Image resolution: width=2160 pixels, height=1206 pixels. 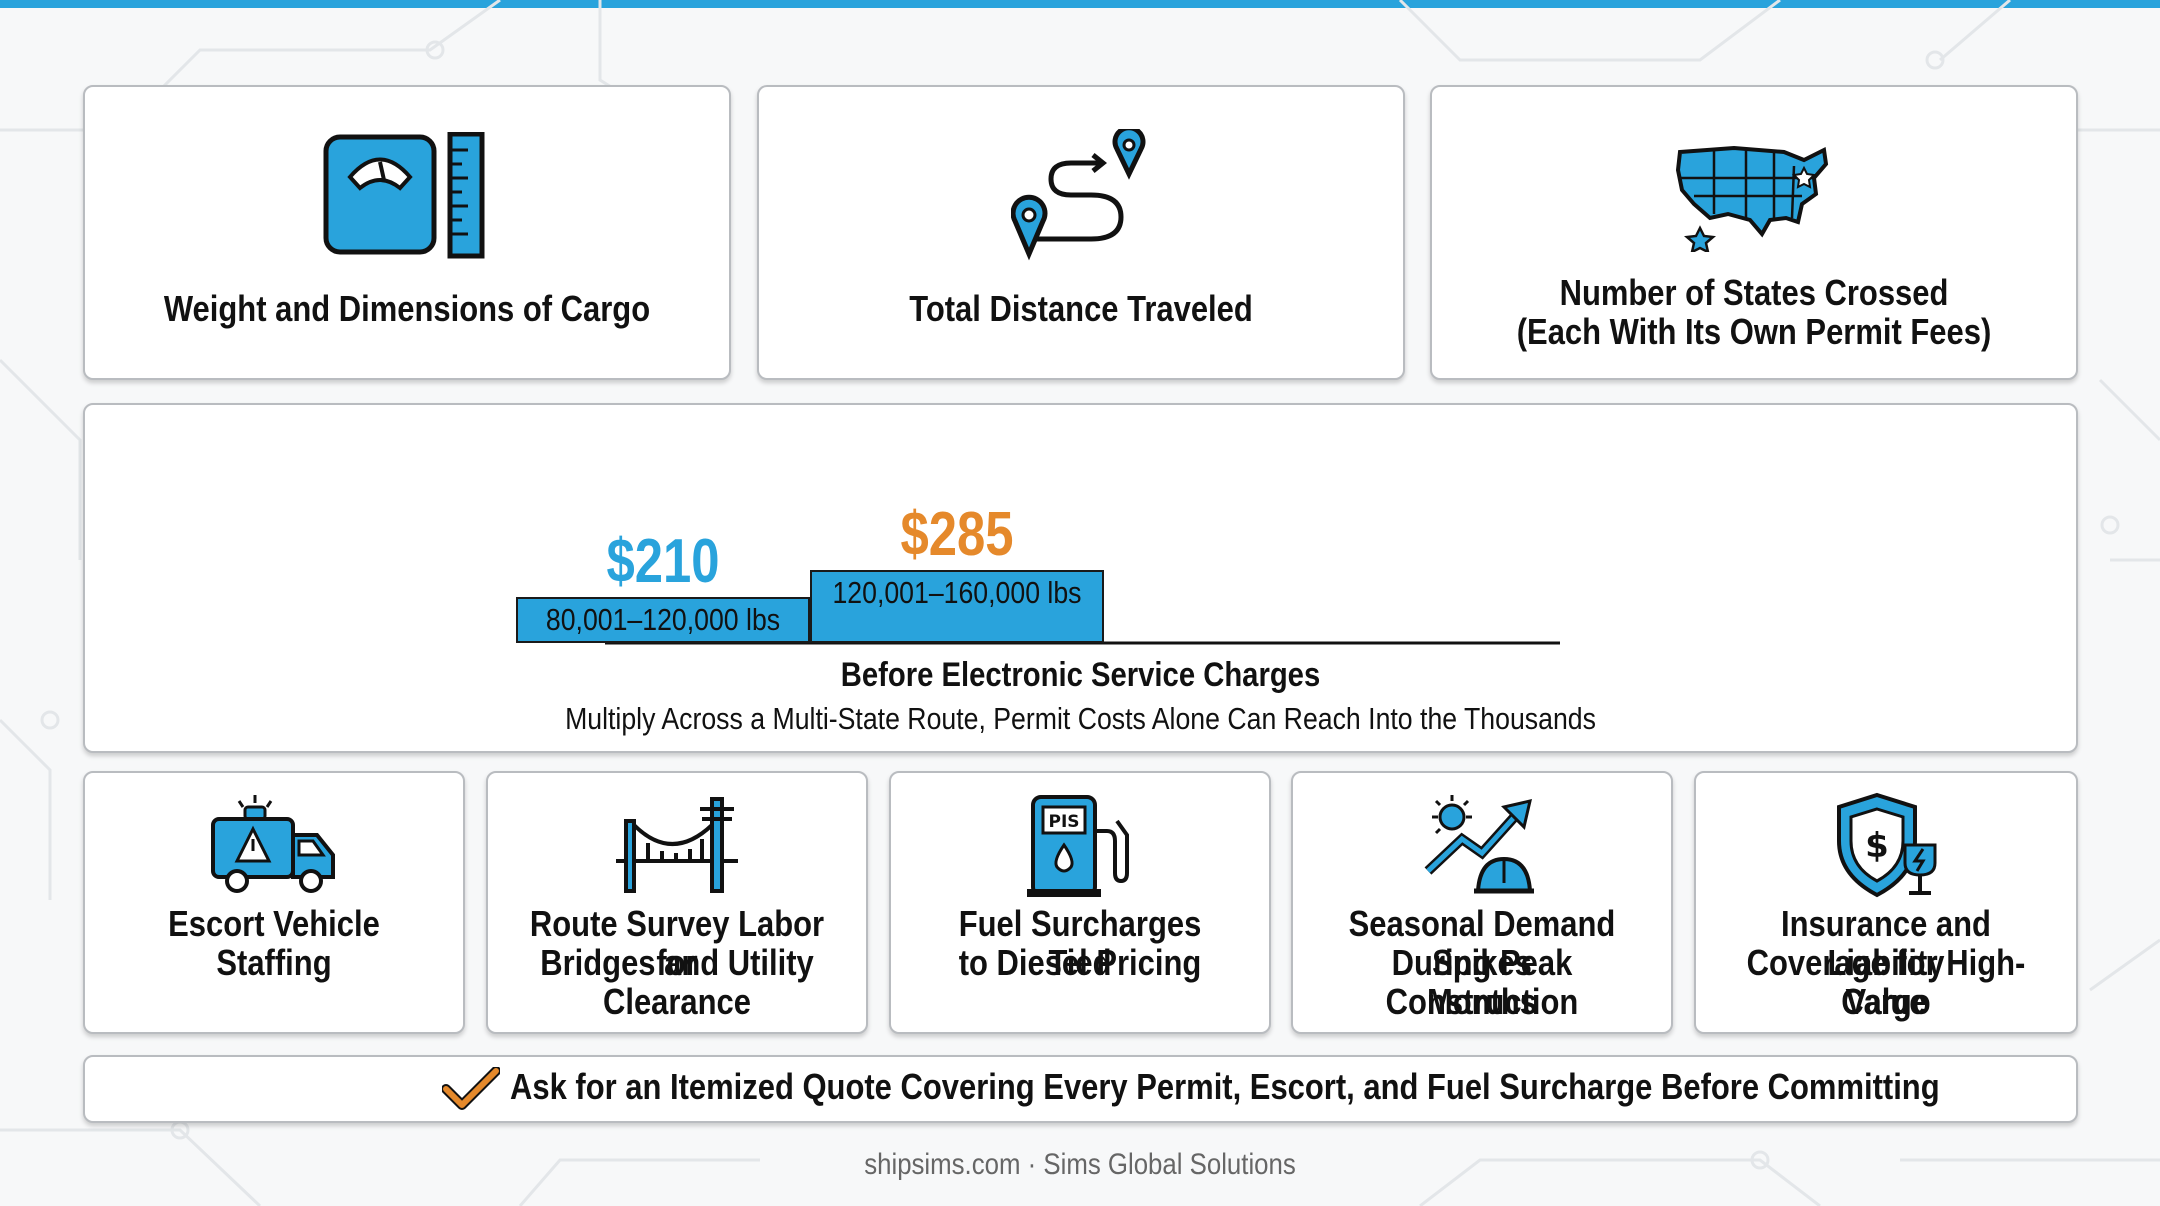 I want to click on footer-credit: shipsims.com · Sims Global Solutions, so click(x=1080, y=1164).